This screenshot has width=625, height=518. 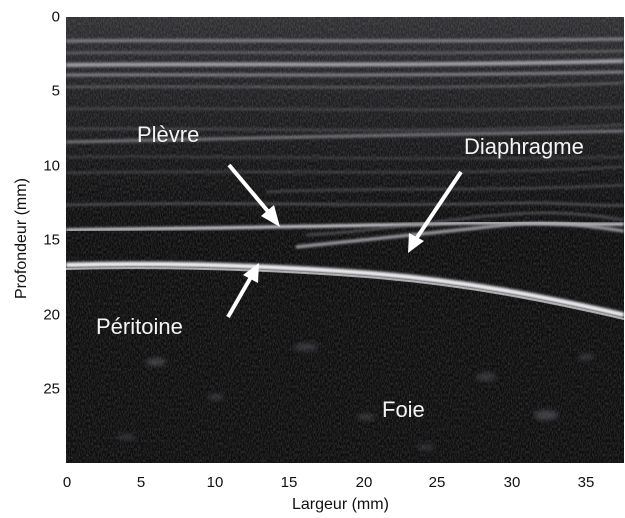 I want to click on peritoneum-line, so click(x=345, y=289).